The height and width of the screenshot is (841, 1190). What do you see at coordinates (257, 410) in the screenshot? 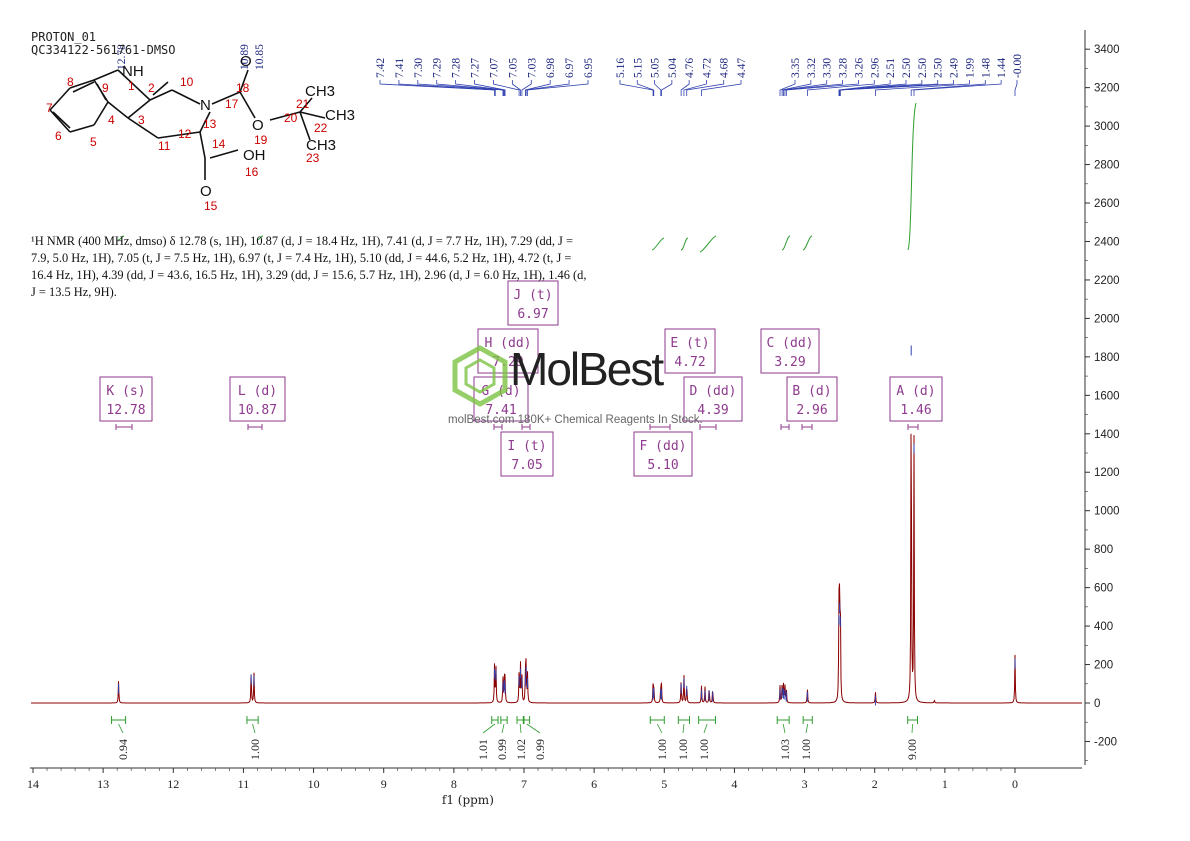
I see `multiplet-shift: 10.87` at bounding box center [257, 410].